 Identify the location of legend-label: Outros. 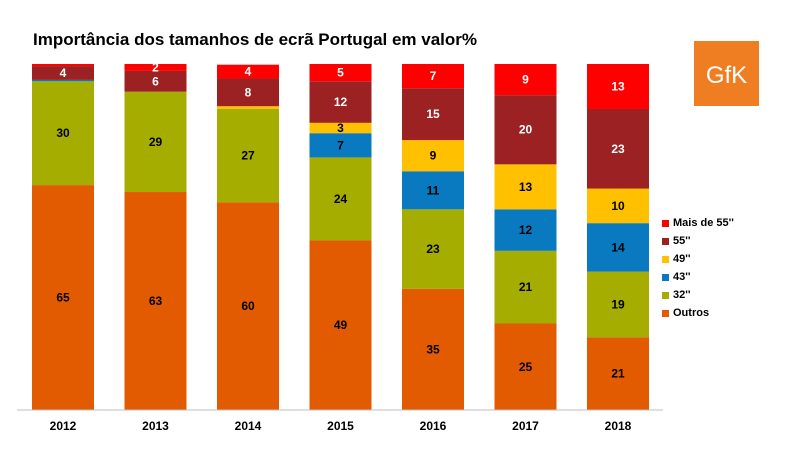
(691, 313).